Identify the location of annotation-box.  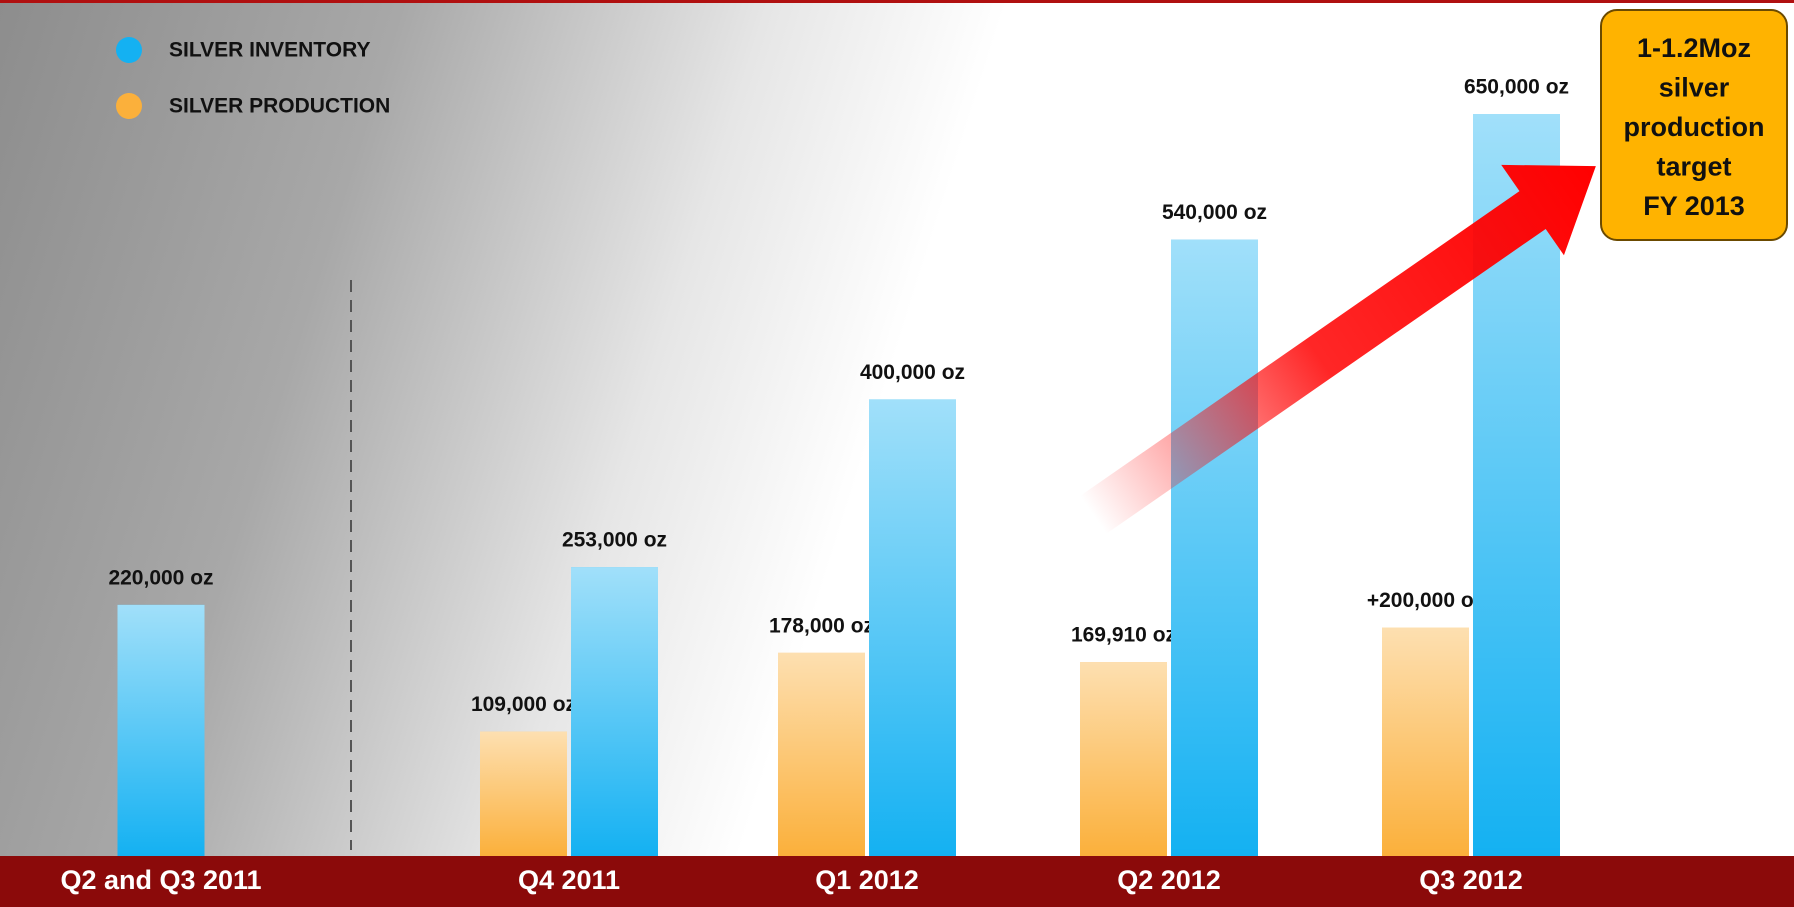
(1694, 125).